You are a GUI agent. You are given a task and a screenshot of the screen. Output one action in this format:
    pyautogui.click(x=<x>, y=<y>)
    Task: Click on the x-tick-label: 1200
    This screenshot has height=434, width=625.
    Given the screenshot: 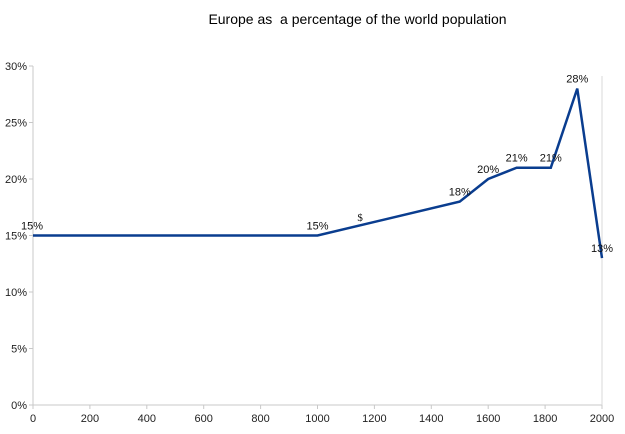 What is the action you would take?
    pyautogui.click(x=374, y=419)
    